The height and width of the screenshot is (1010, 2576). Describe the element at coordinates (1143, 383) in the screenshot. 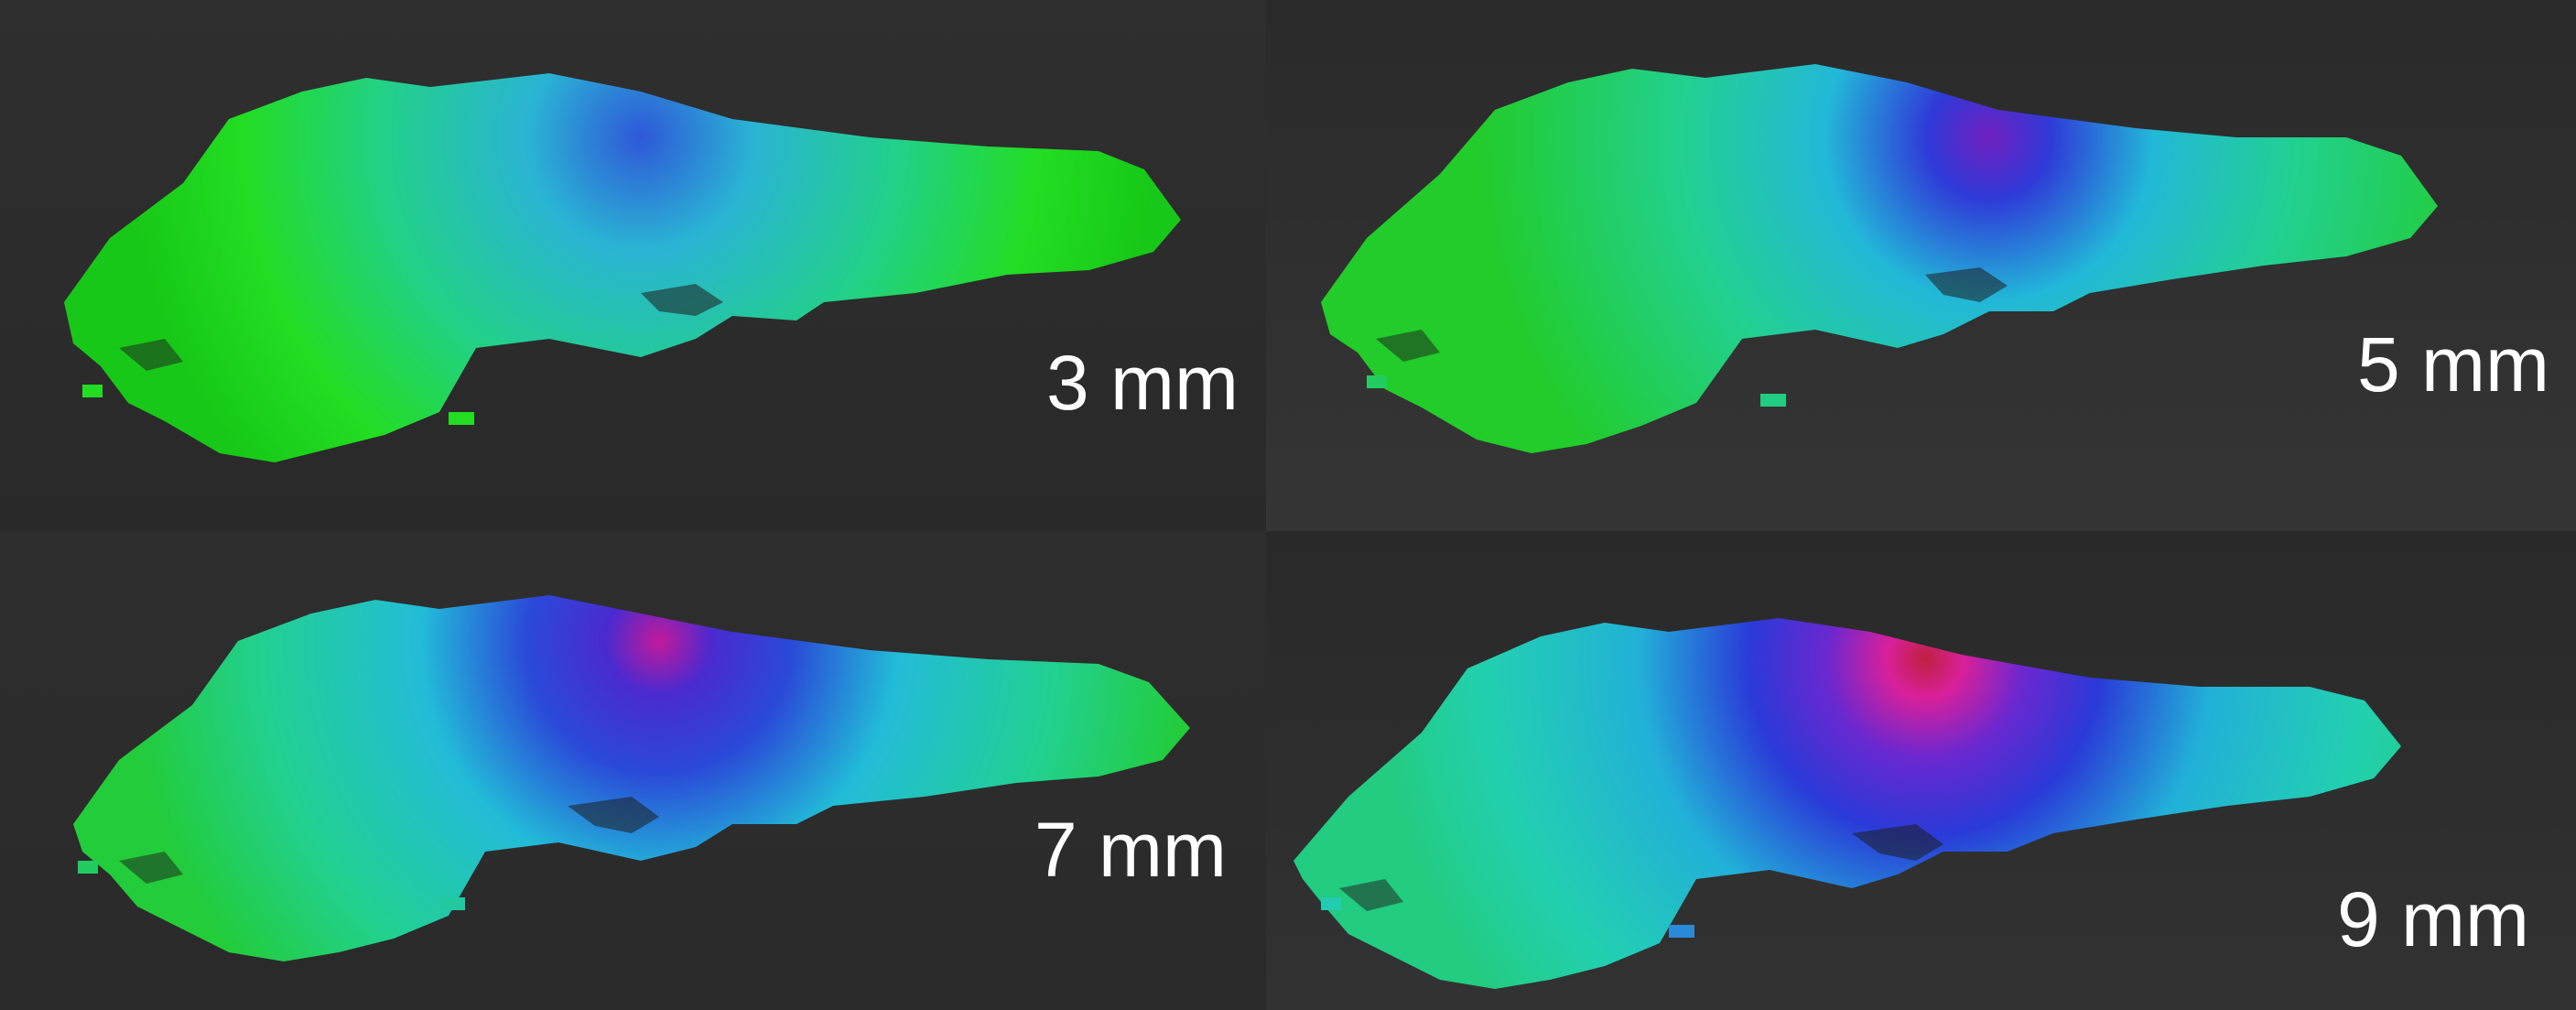

I see `panel-label: 3 mm` at that location.